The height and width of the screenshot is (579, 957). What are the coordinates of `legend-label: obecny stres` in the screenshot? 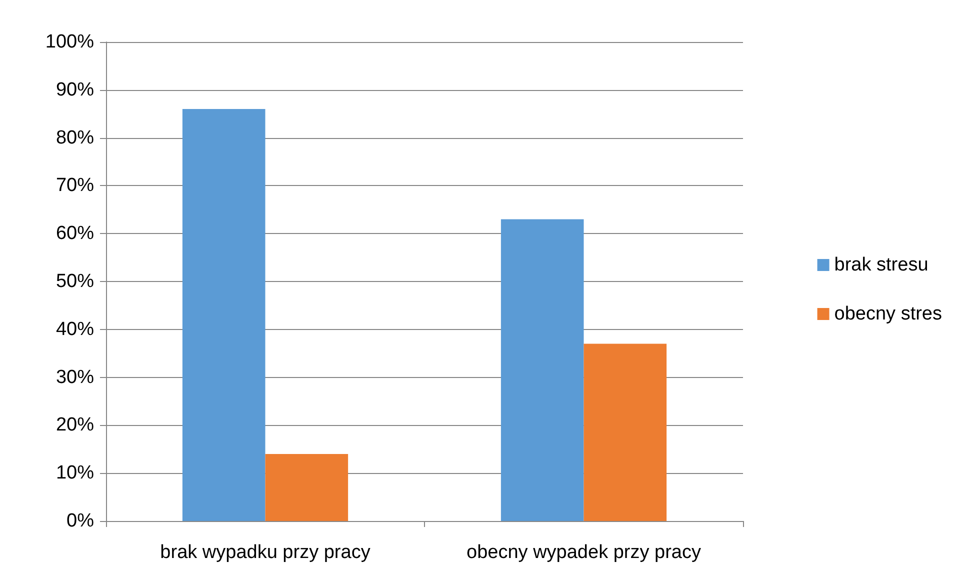 It's located at (888, 314).